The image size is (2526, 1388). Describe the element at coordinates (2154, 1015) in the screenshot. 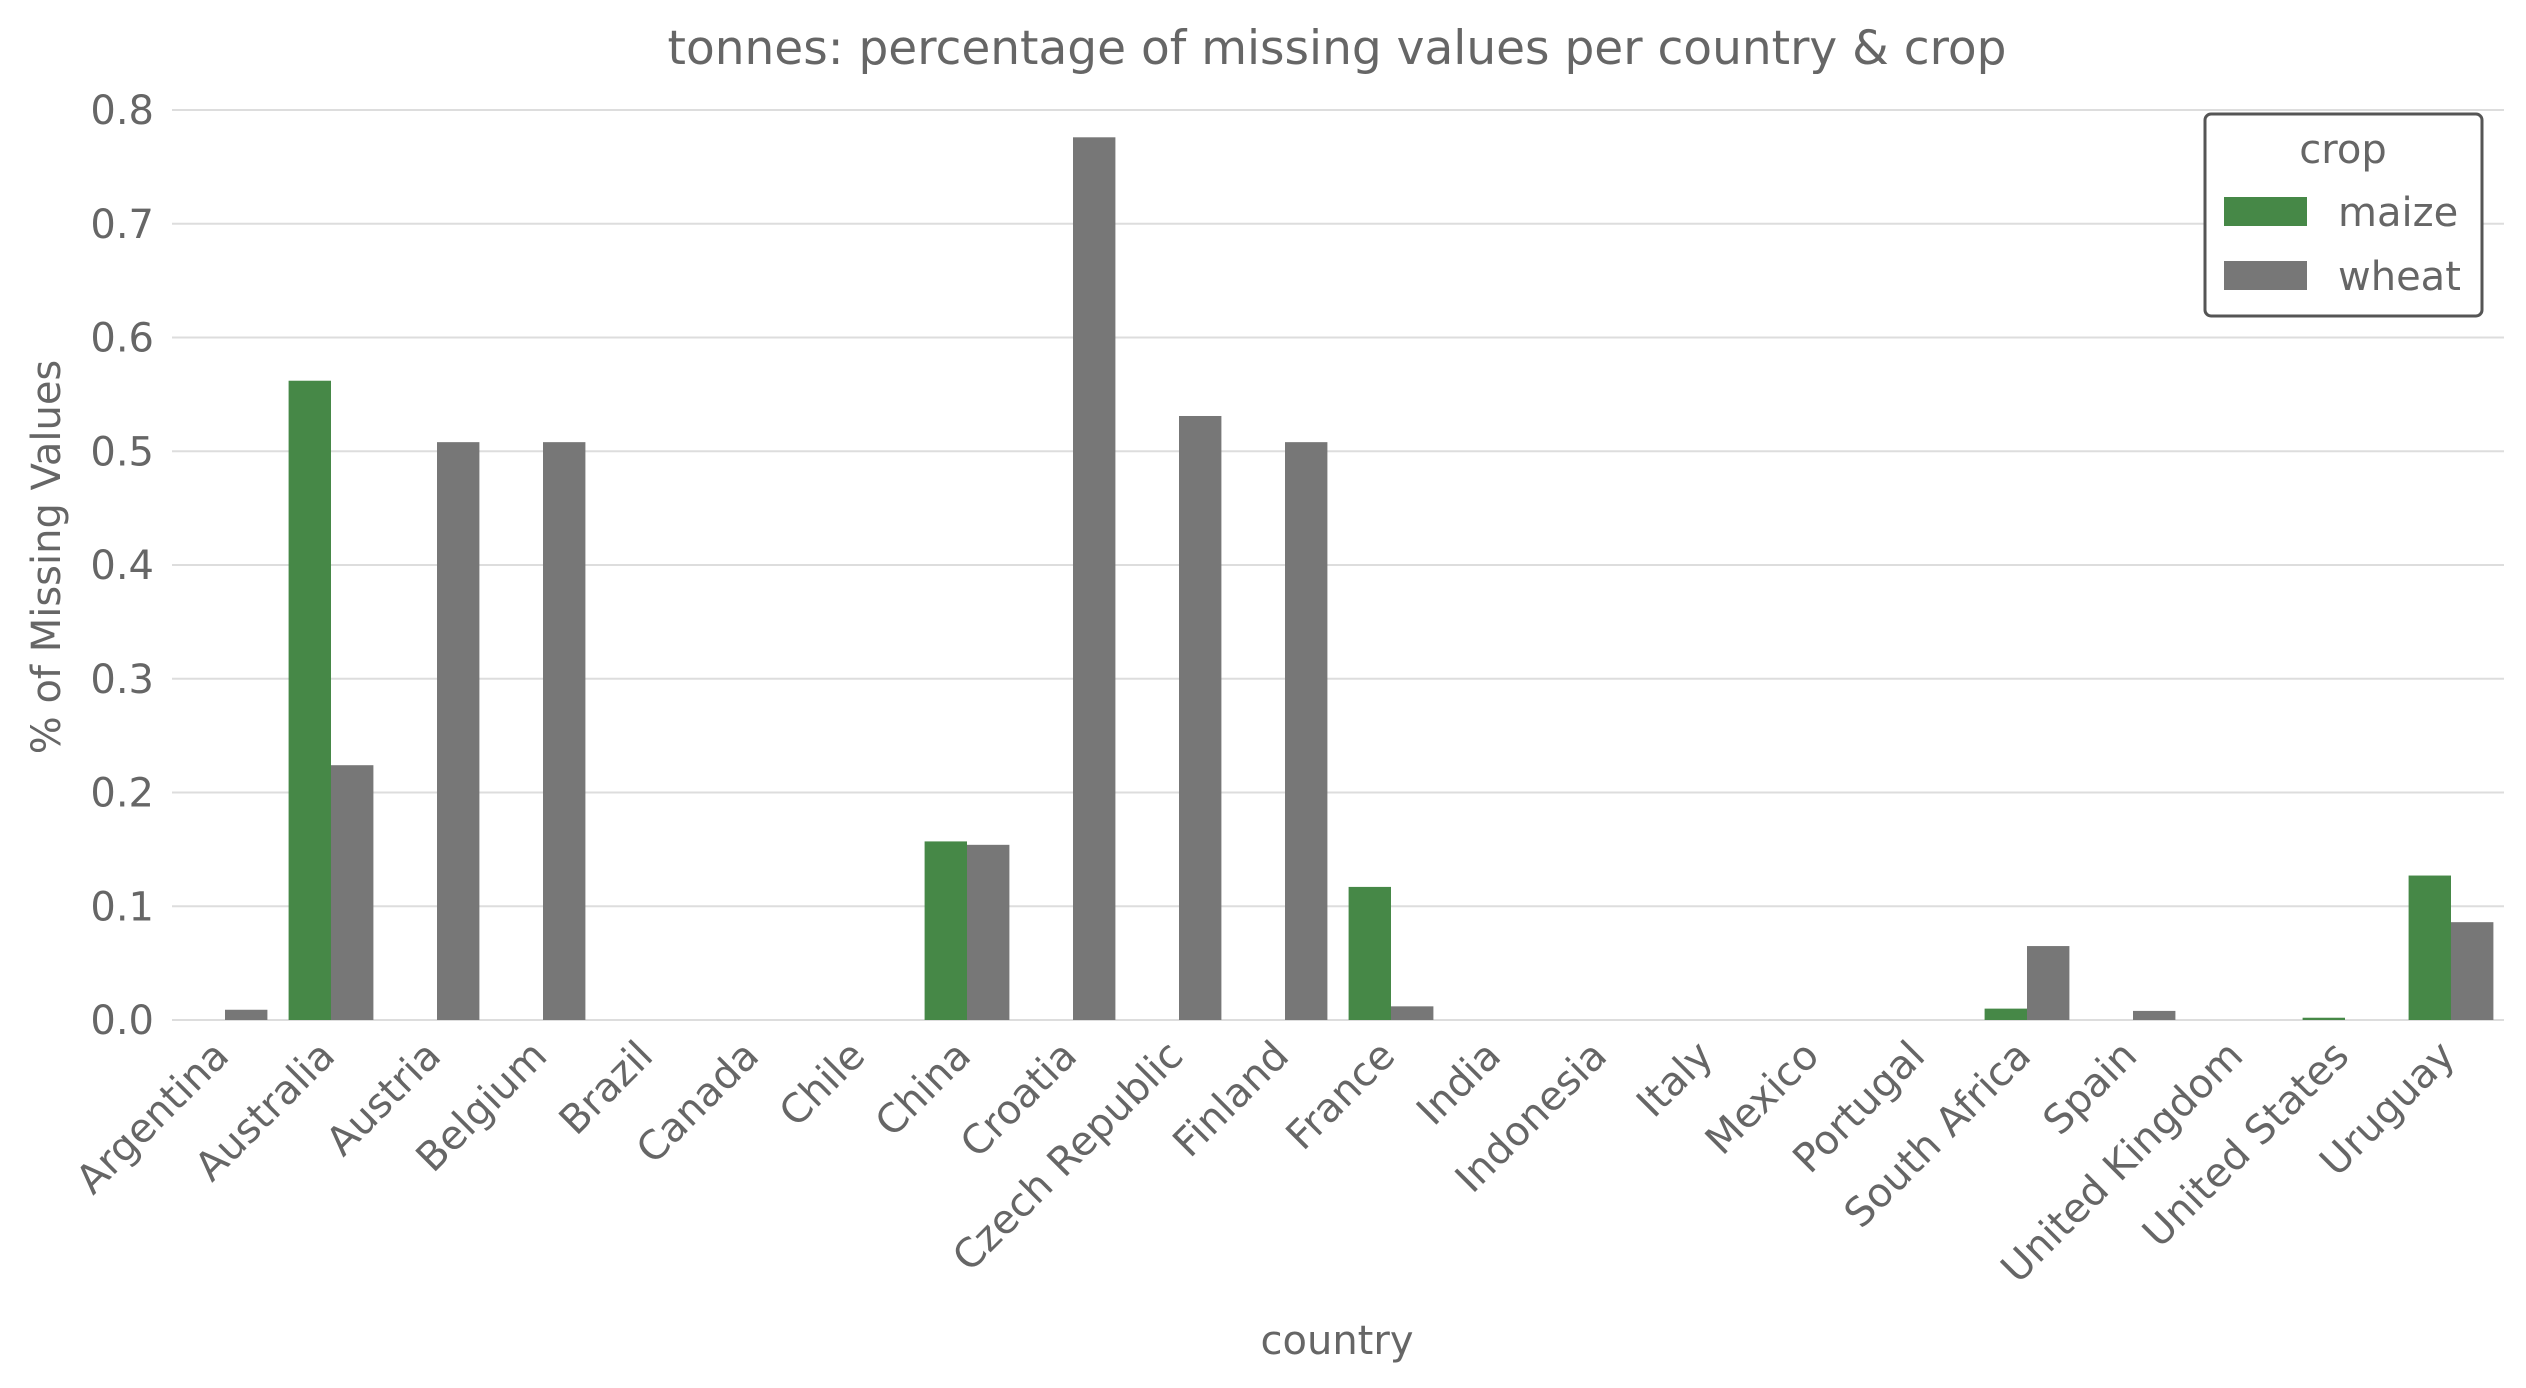

I see `bar-wheat-spain` at that location.